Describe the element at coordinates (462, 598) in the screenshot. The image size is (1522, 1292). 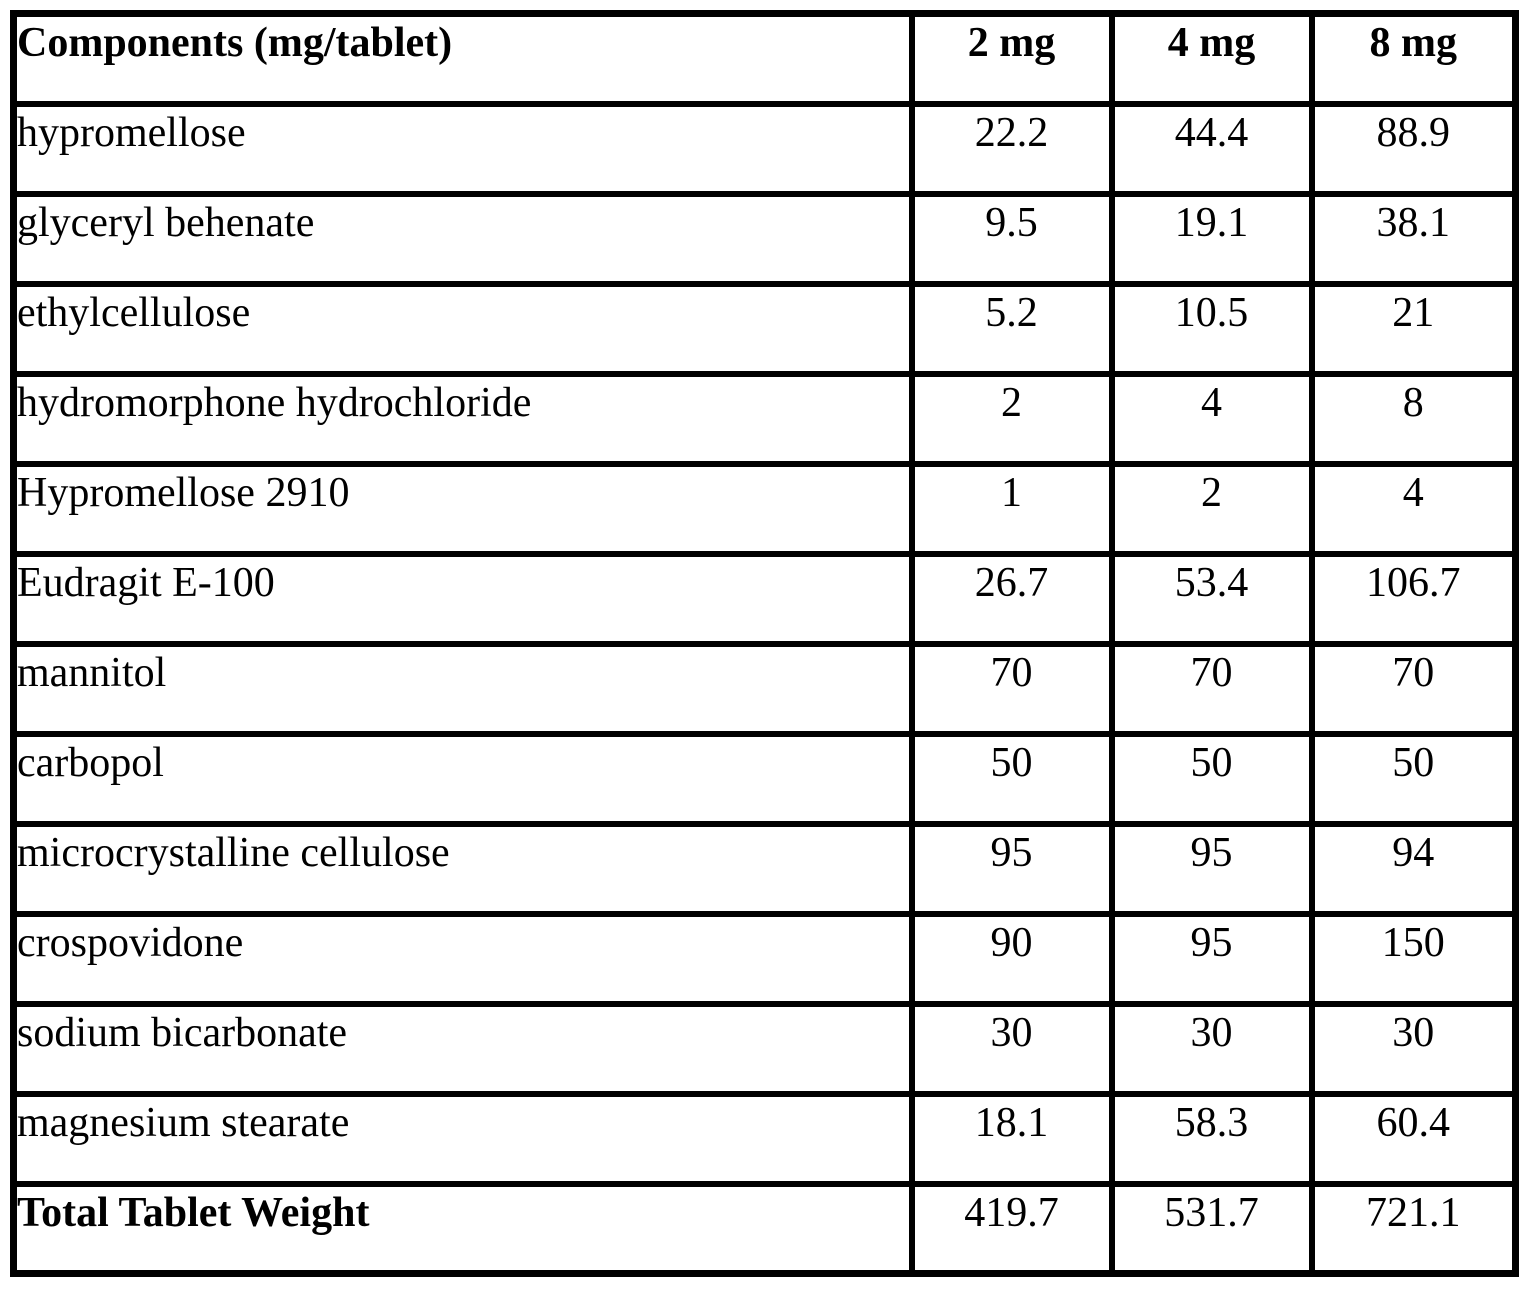
I see `component-name: Eudragit E-100` at that location.